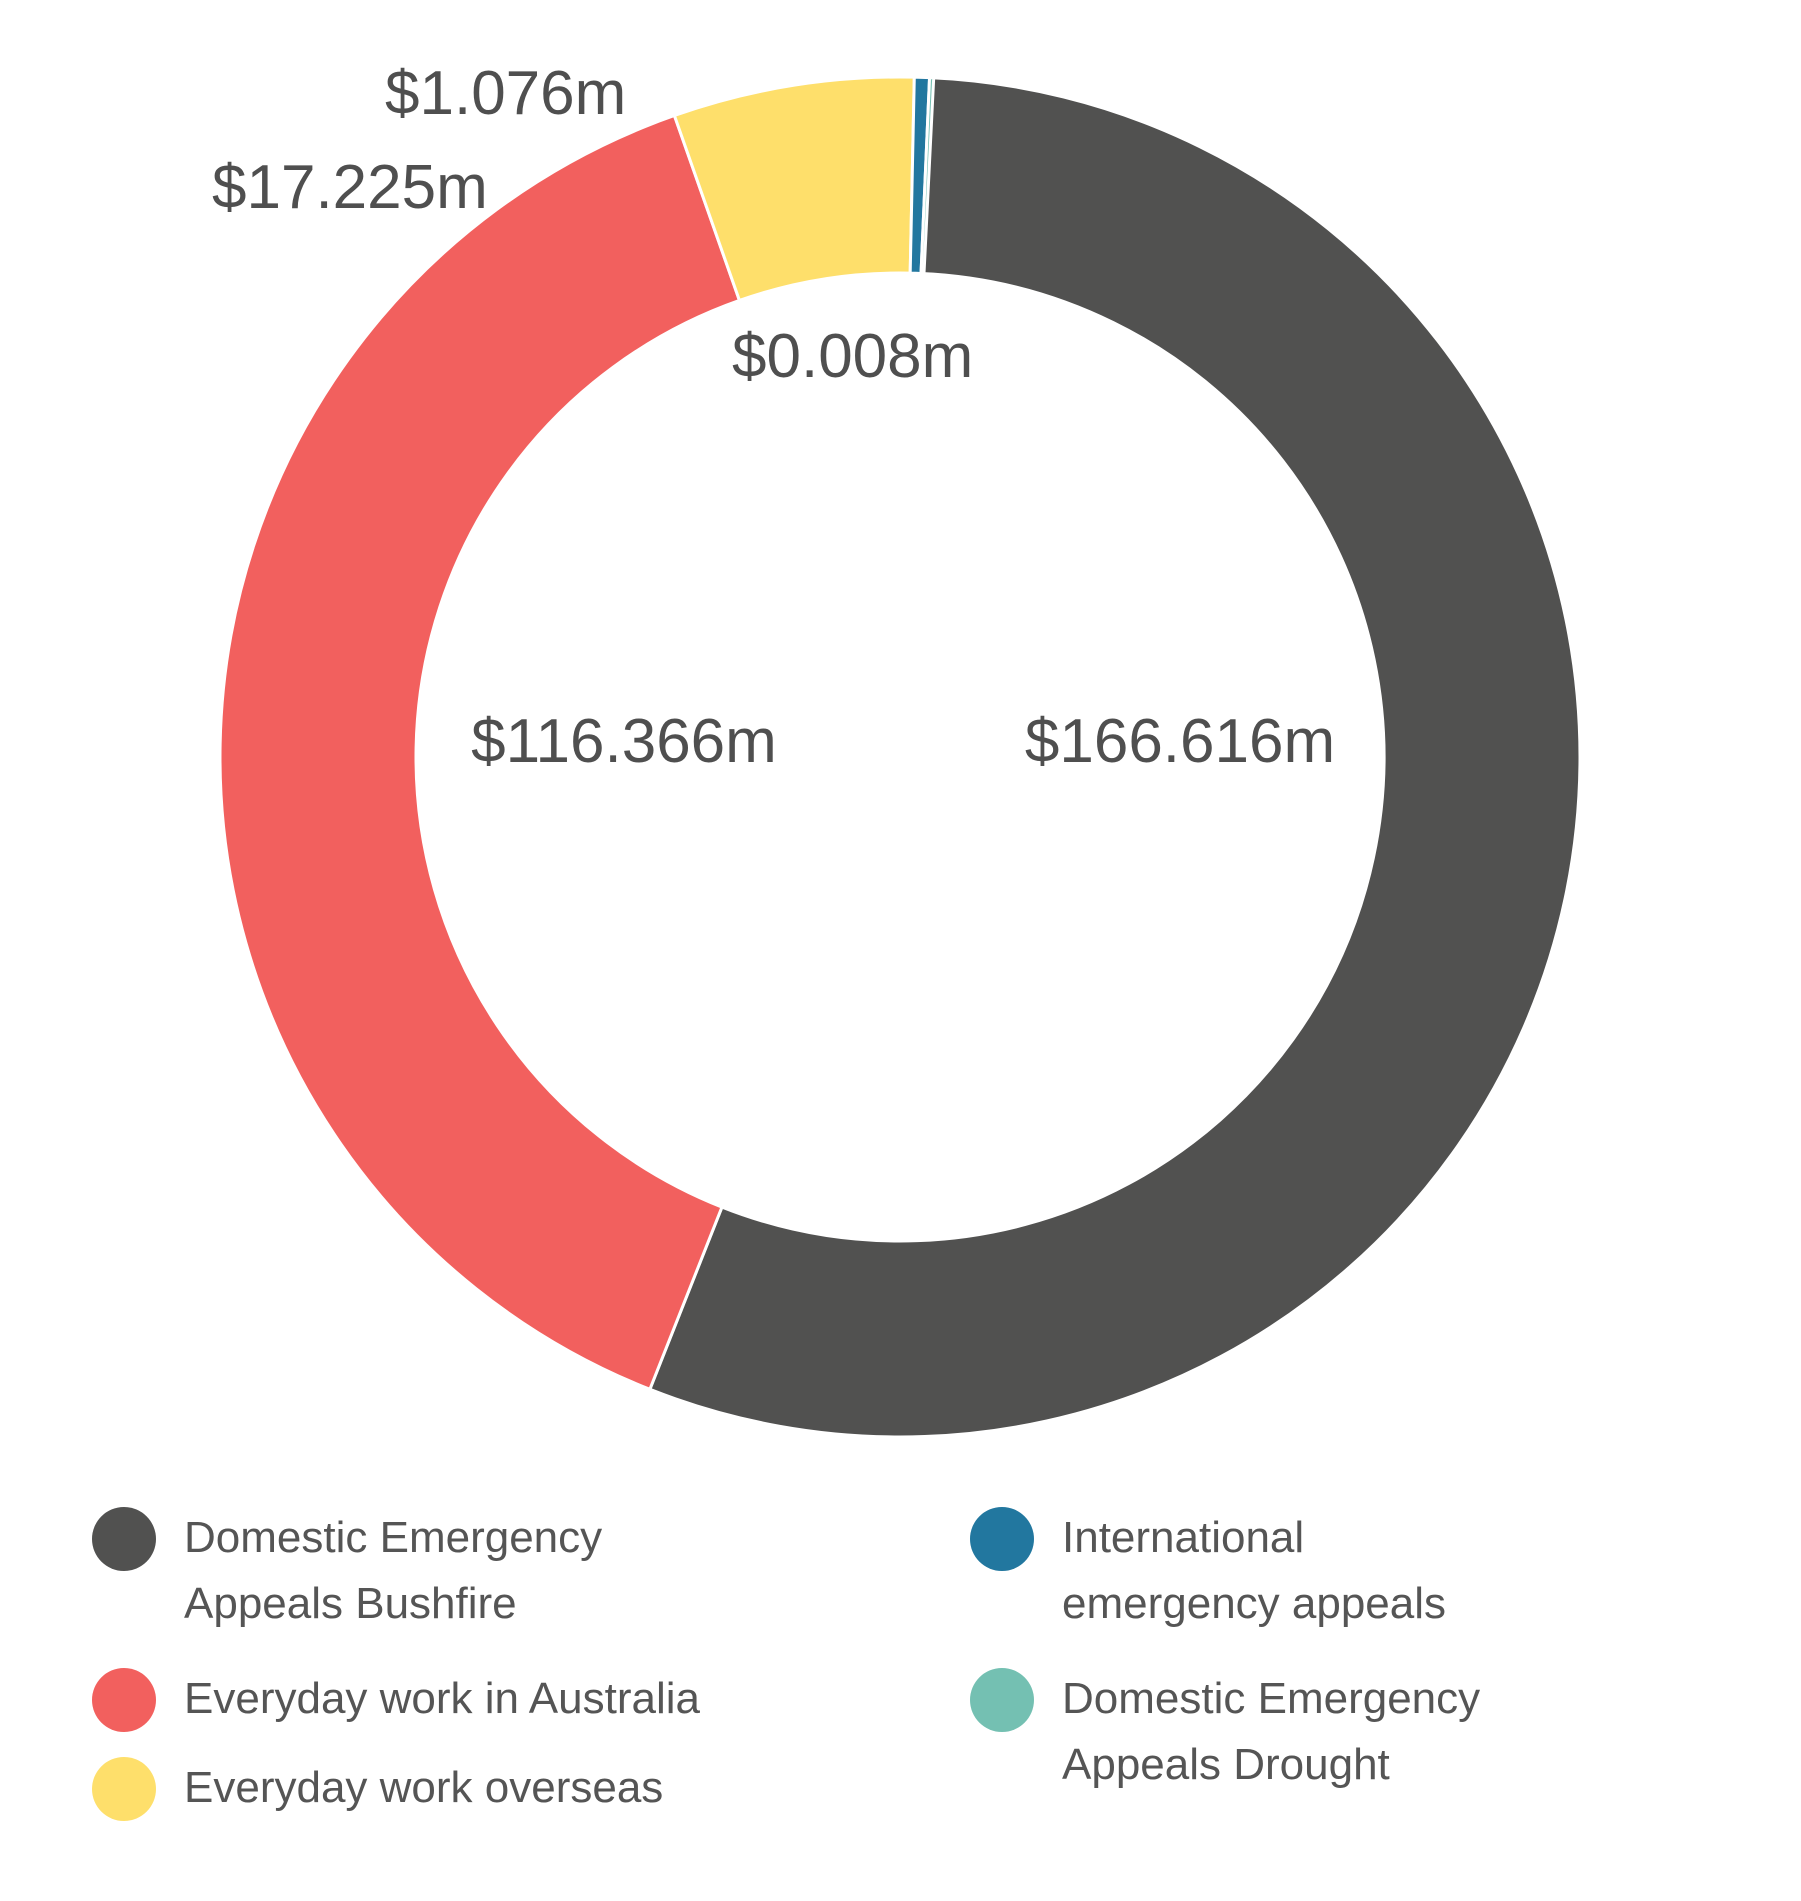 The width and height of the screenshot is (1801, 1901). I want to click on data-label-international: $1.076m, so click(505, 93).